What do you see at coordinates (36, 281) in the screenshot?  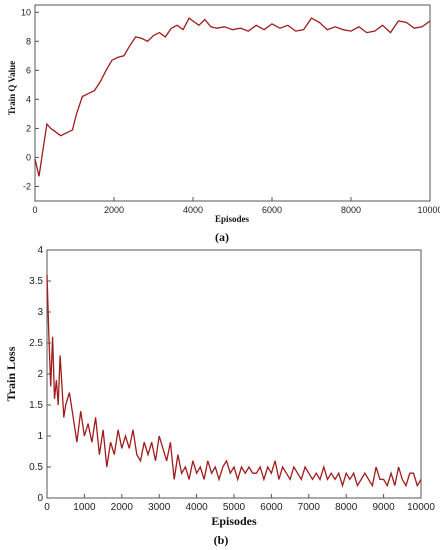 I see `chart-b-ytick-label: 3.5` at bounding box center [36, 281].